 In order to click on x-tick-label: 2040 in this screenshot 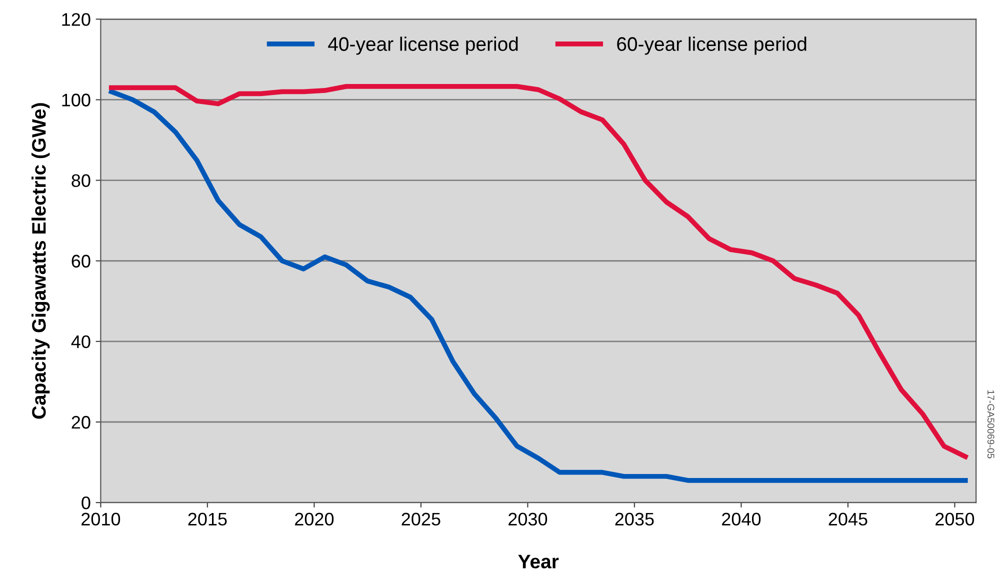, I will do `click(741, 519)`.